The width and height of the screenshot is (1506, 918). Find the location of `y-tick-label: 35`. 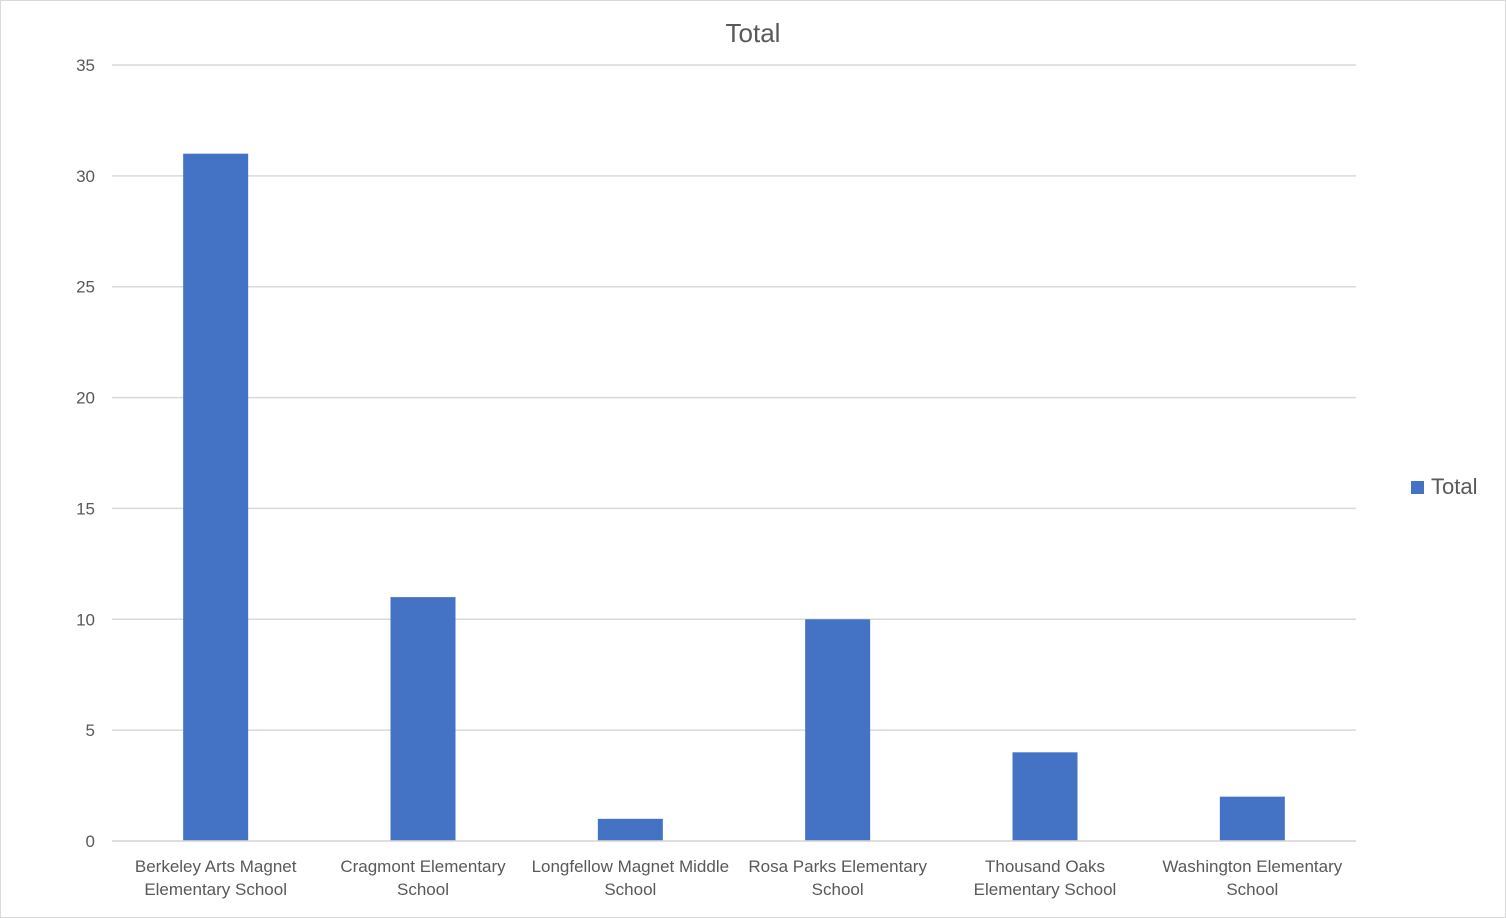

y-tick-label: 35 is located at coordinates (85, 65).